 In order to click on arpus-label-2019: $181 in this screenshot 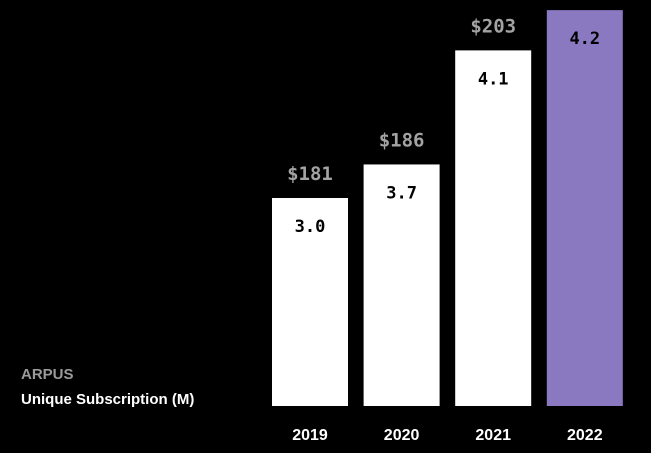, I will do `click(310, 174)`.